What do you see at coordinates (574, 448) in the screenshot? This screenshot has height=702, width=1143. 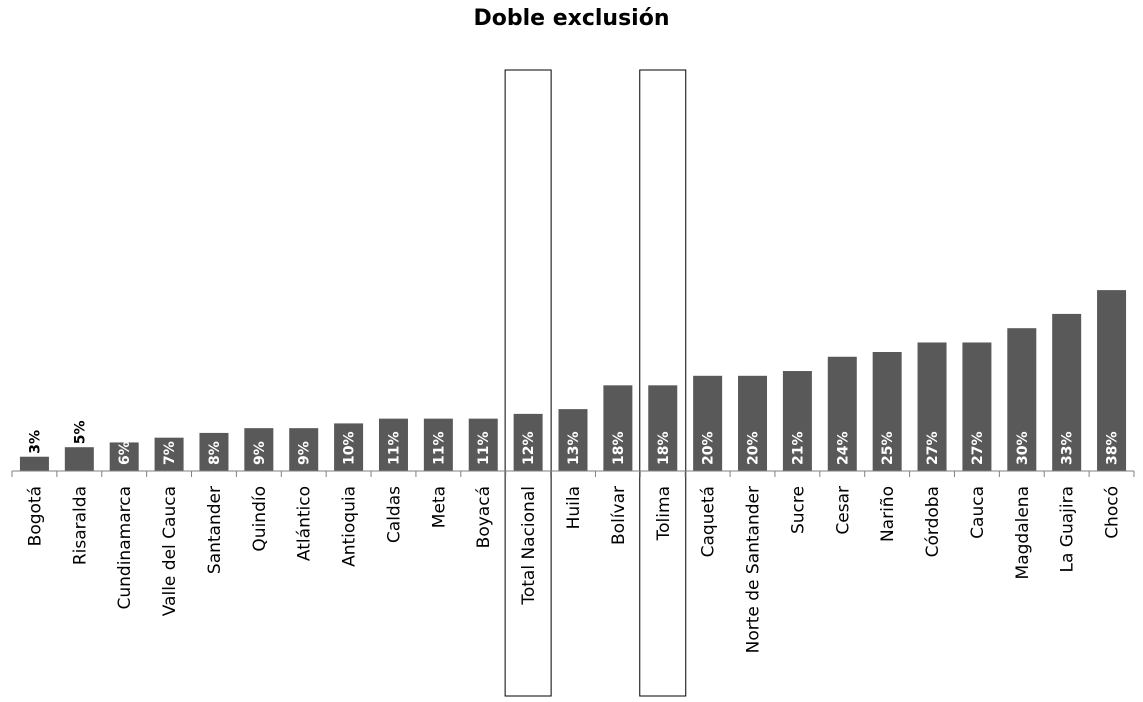 I see `value-label: 13%` at bounding box center [574, 448].